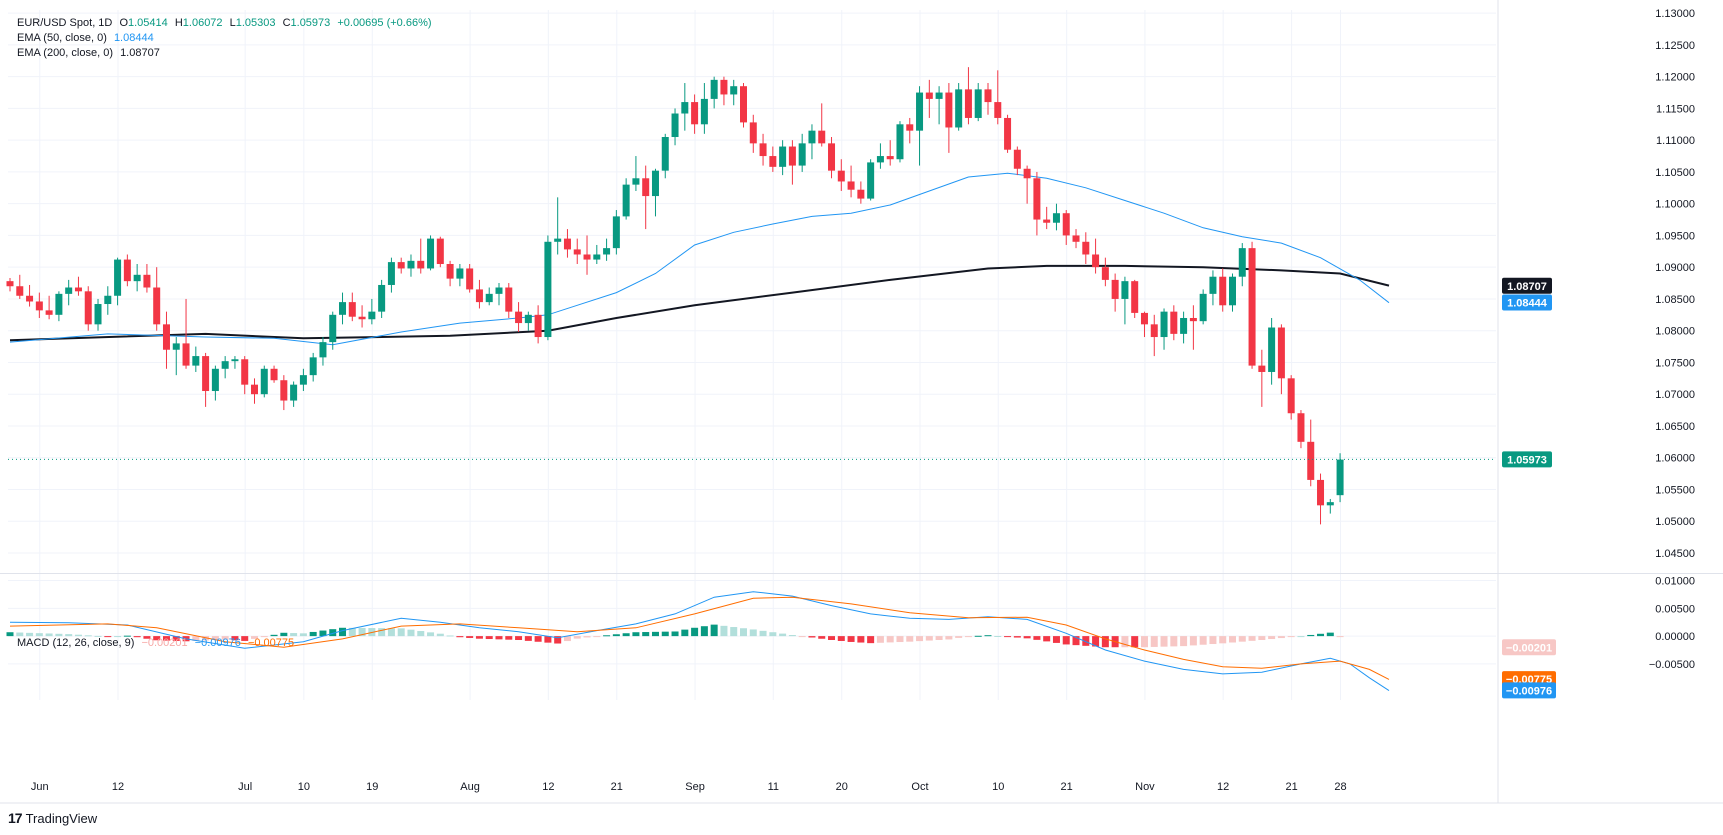  Describe the element at coordinates (87, 38) in the screenshot. I see `ema50-legend: EMA (50, close, 0) 1.08444` at that location.